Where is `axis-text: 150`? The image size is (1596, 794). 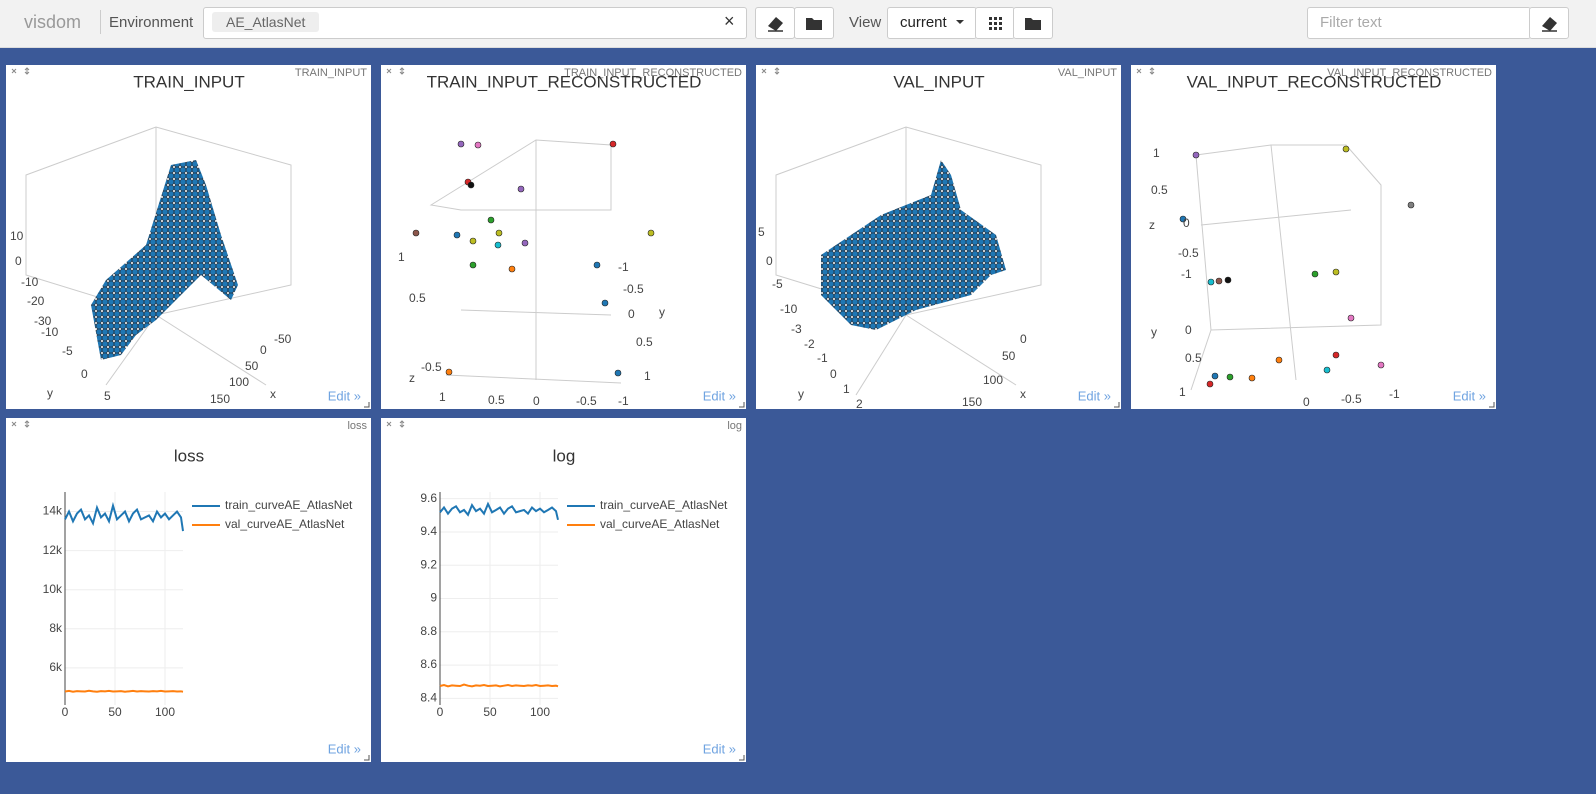
axis-text: 150 is located at coordinates (972, 402).